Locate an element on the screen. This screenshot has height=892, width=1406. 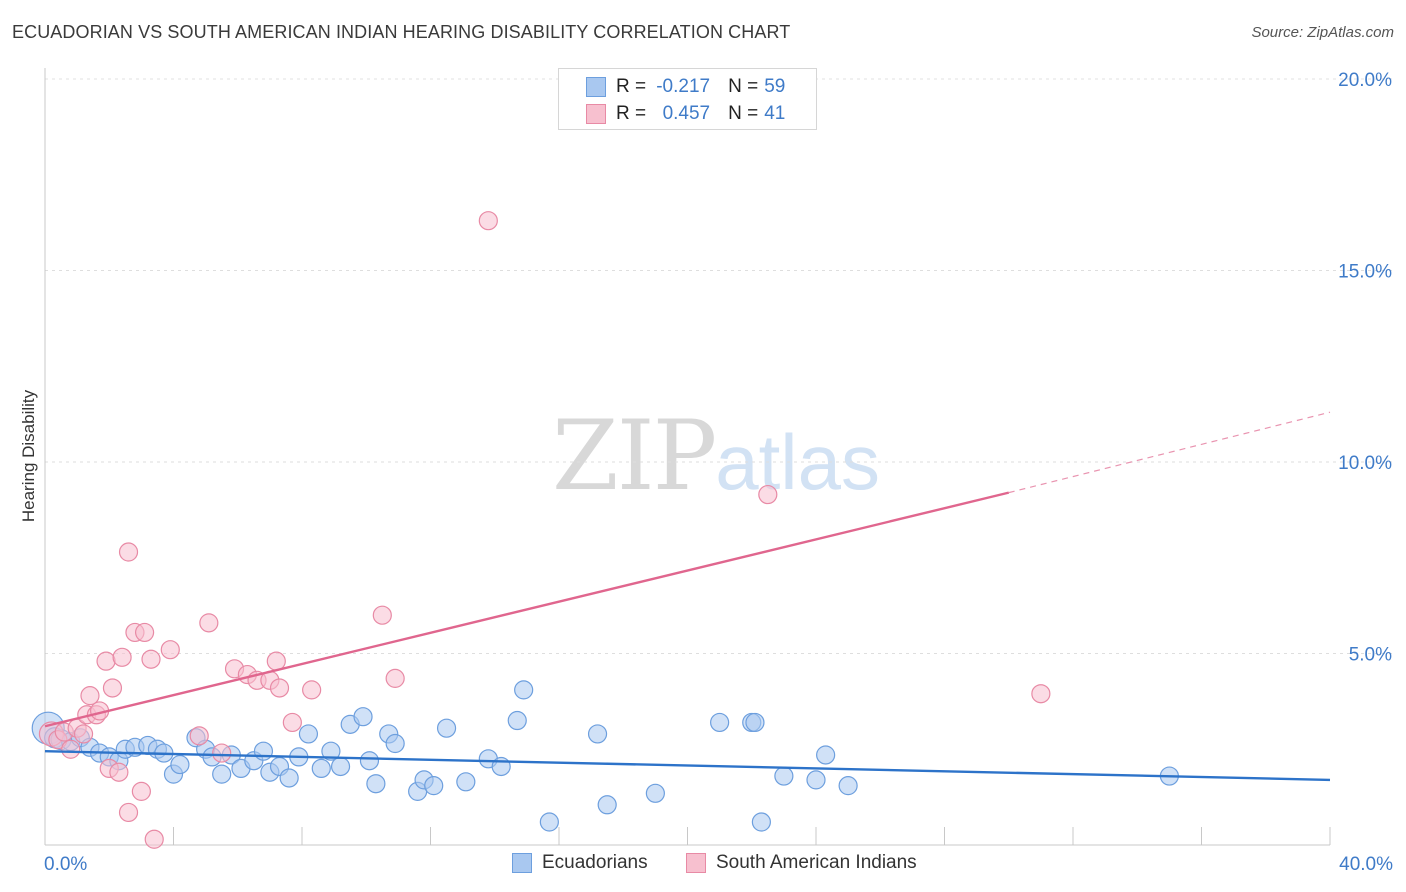
series-label-south-american-indians: South American Indians is located at coordinates (816, 862).